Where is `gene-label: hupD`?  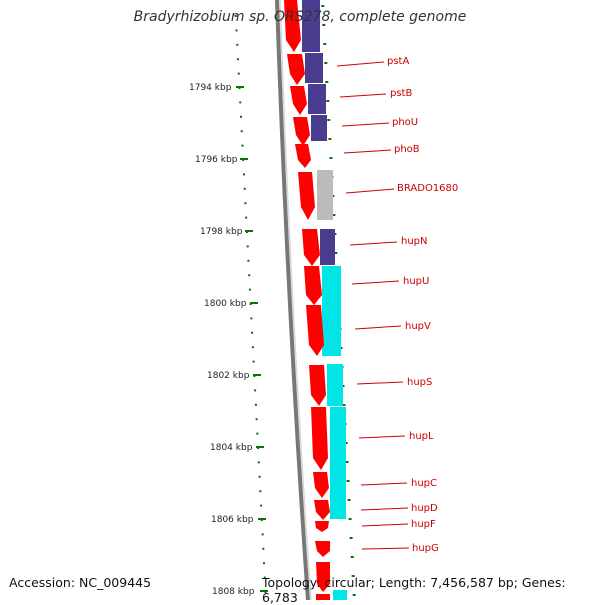
gene-label: hupD is located at coordinates (424, 508).